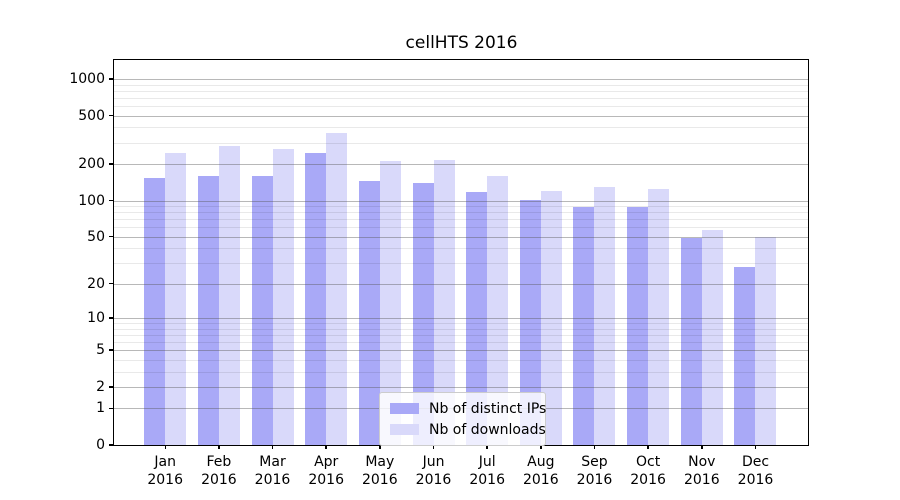  What do you see at coordinates (326, 462) in the screenshot?
I see `x-tick-month: Apr` at bounding box center [326, 462].